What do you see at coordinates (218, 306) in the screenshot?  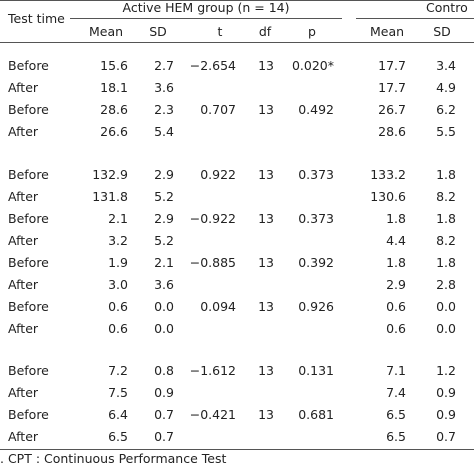 I see `t-value-cell: 0.094` at bounding box center [218, 306].